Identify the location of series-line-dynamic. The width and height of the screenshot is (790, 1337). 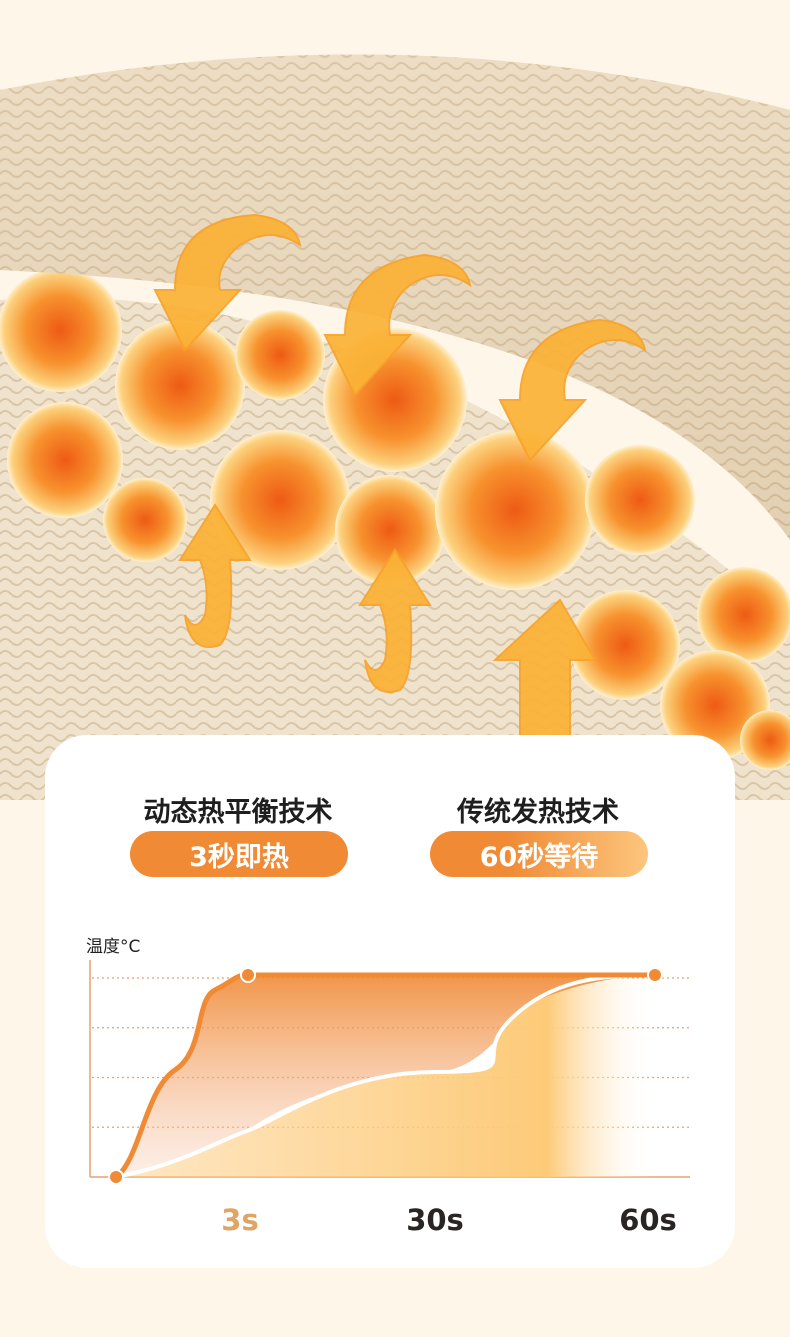
(384, 1076).